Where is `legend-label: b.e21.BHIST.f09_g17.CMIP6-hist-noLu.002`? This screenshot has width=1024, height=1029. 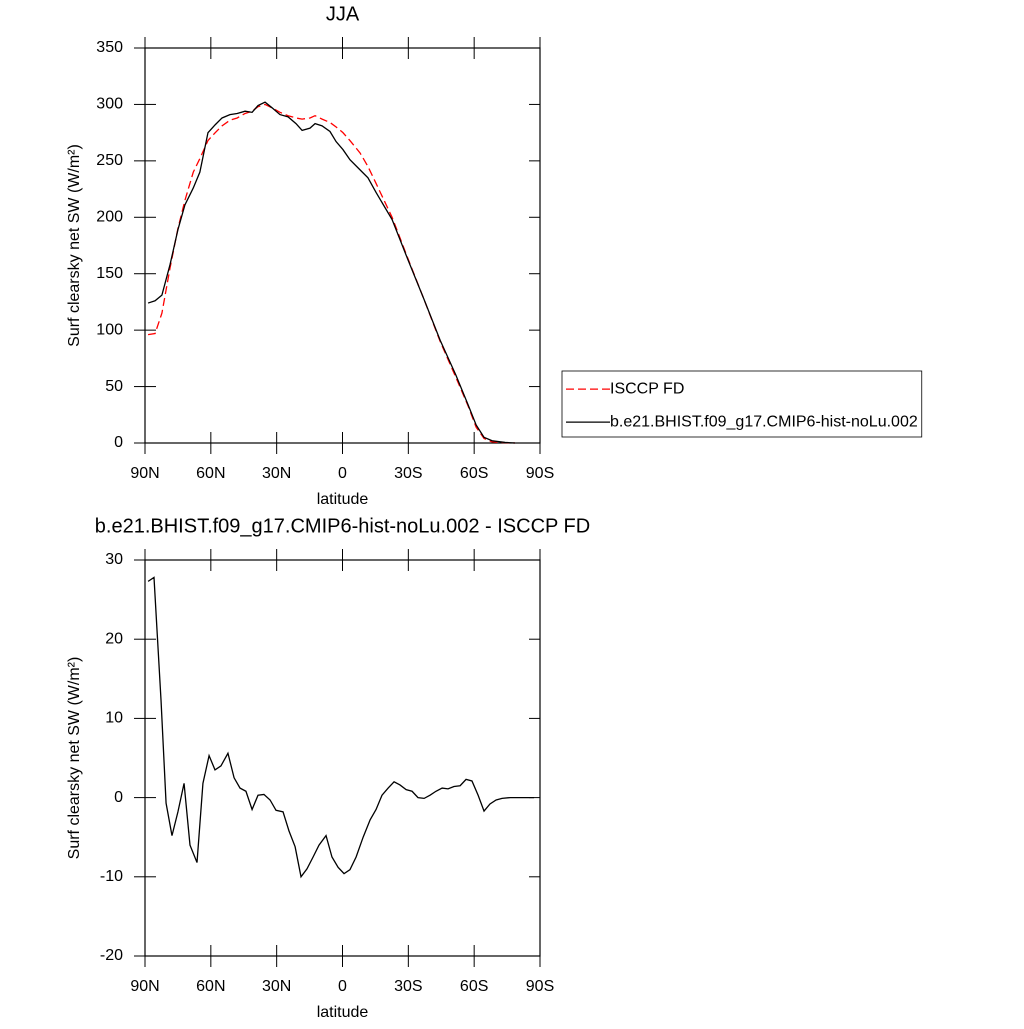 legend-label: b.e21.BHIST.f09_g17.CMIP6-hist-noLu.002 is located at coordinates (764, 421).